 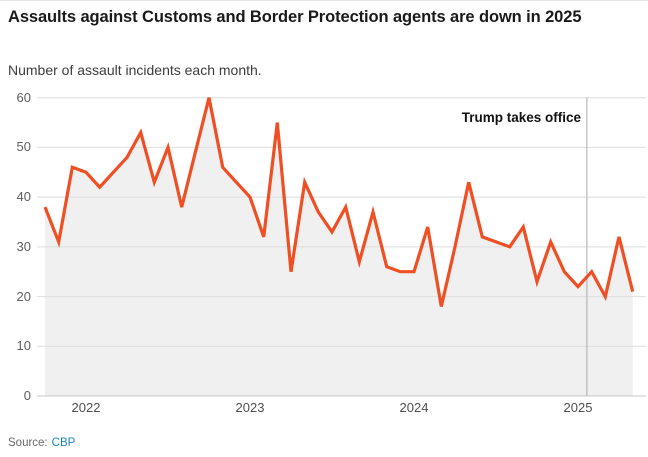 I want to click on chart-subtitle: Number of assault incidents each month., so click(x=135, y=70).